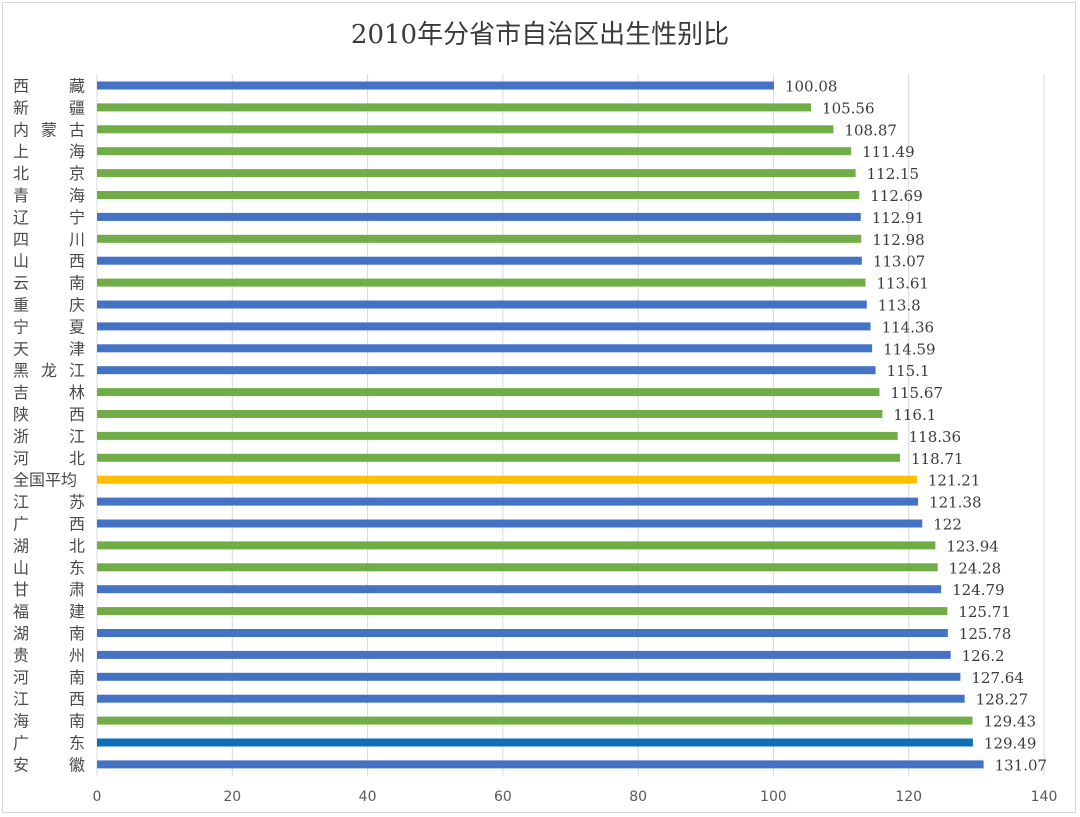 The height and width of the screenshot is (817, 1080). I want to click on svg-text: 甘肃, so click(49, 589).